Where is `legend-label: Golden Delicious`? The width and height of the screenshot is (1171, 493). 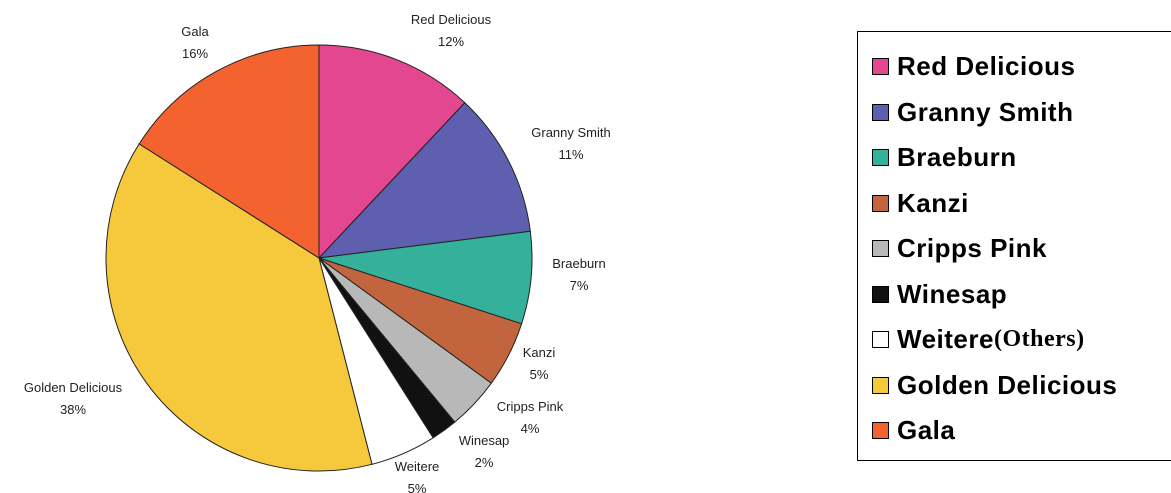
legend-label: Golden Delicious is located at coordinates (1007, 384).